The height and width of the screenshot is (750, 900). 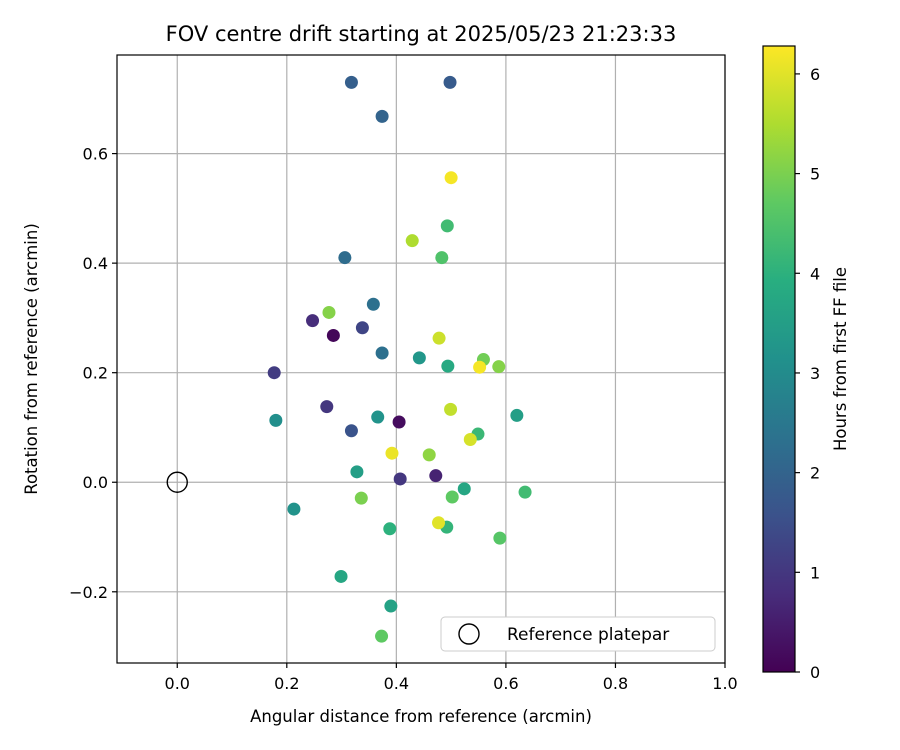 What do you see at coordinates (615, 683) in the screenshot?
I see `x-tick-label: 0.8` at bounding box center [615, 683].